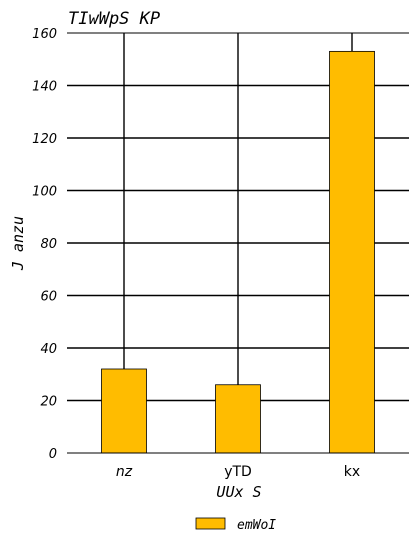 The image size is (420, 560). What do you see at coordinates (124, 411) in the screenshot?
I see `bar-nz` at bounding box center [124, 411].